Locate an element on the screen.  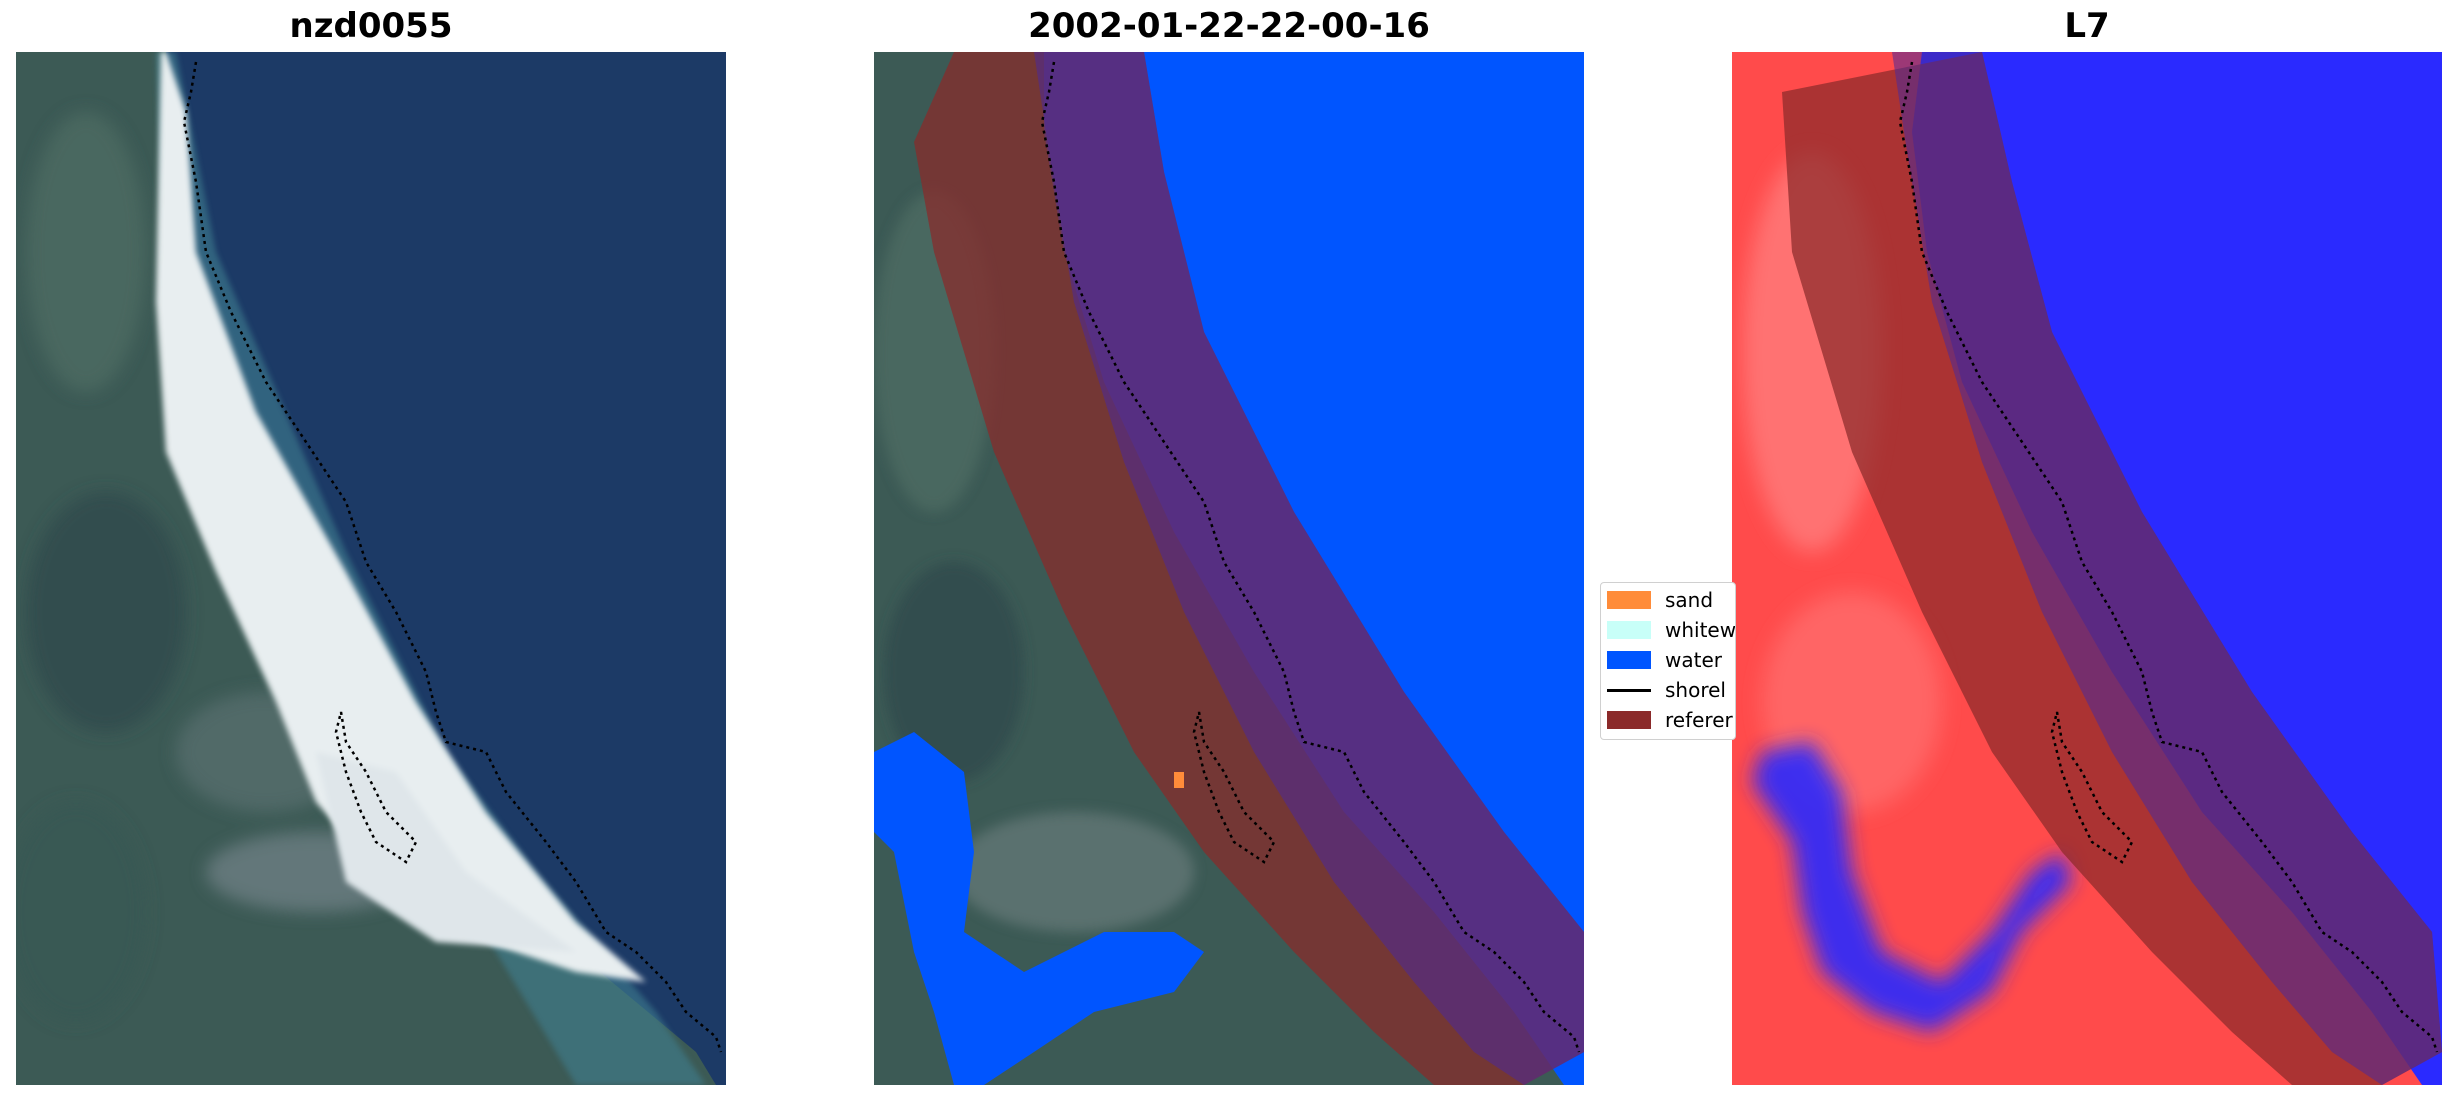
legend-label-sand: sand is located at coordinates (1689, 600).